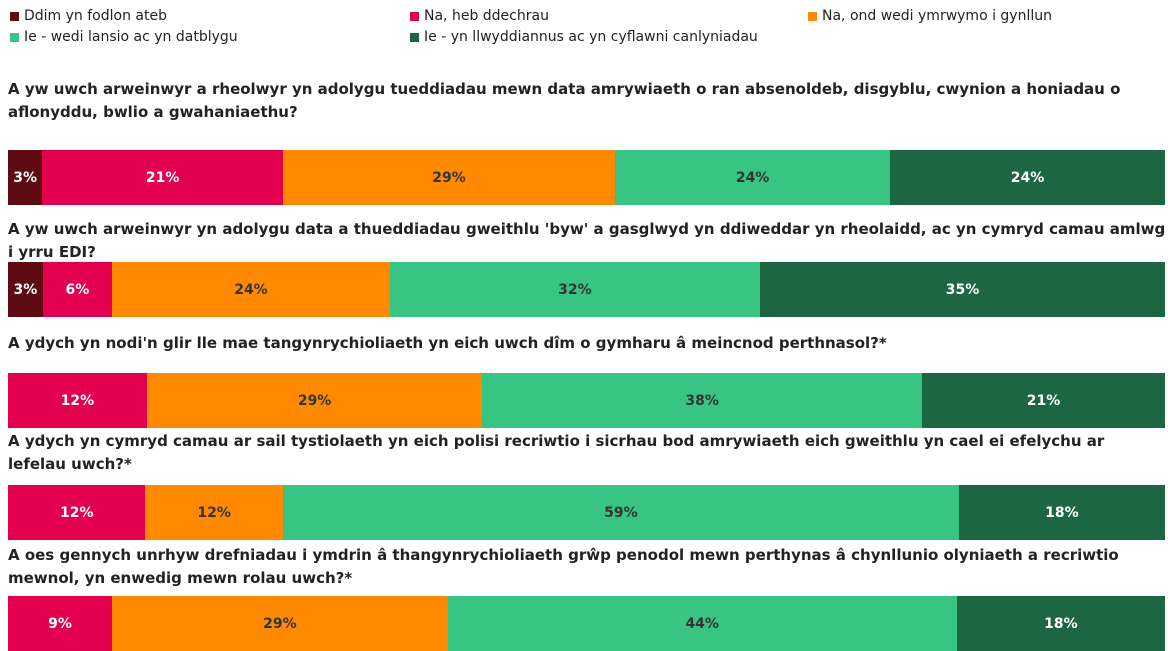 The height and width of the screenshot is (651, 1168). I want to click on bar-segment: 44%, so click(702, 623).